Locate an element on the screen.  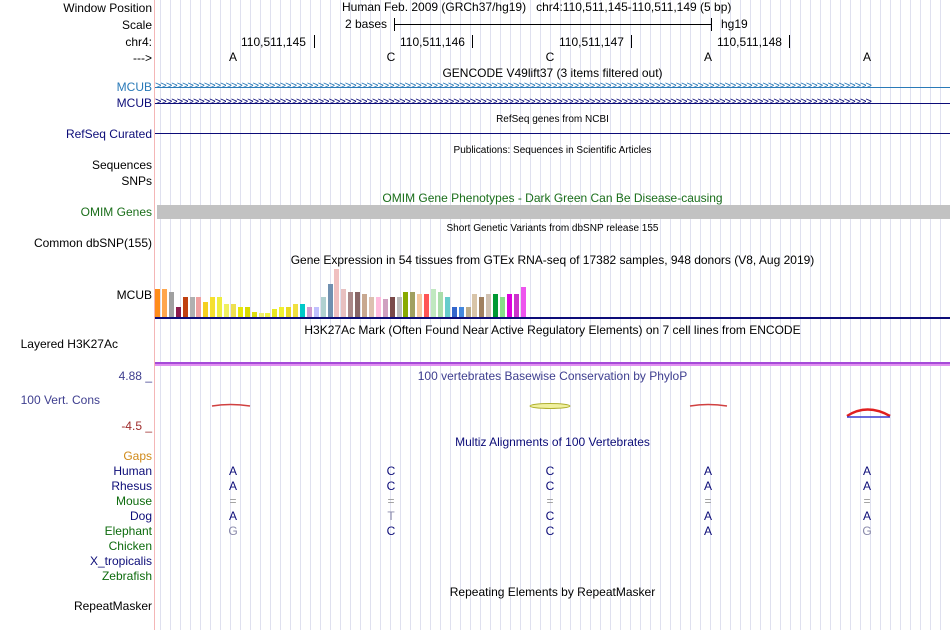
cons-max-label: 4.88 _ is located at coordinates (135, 376).